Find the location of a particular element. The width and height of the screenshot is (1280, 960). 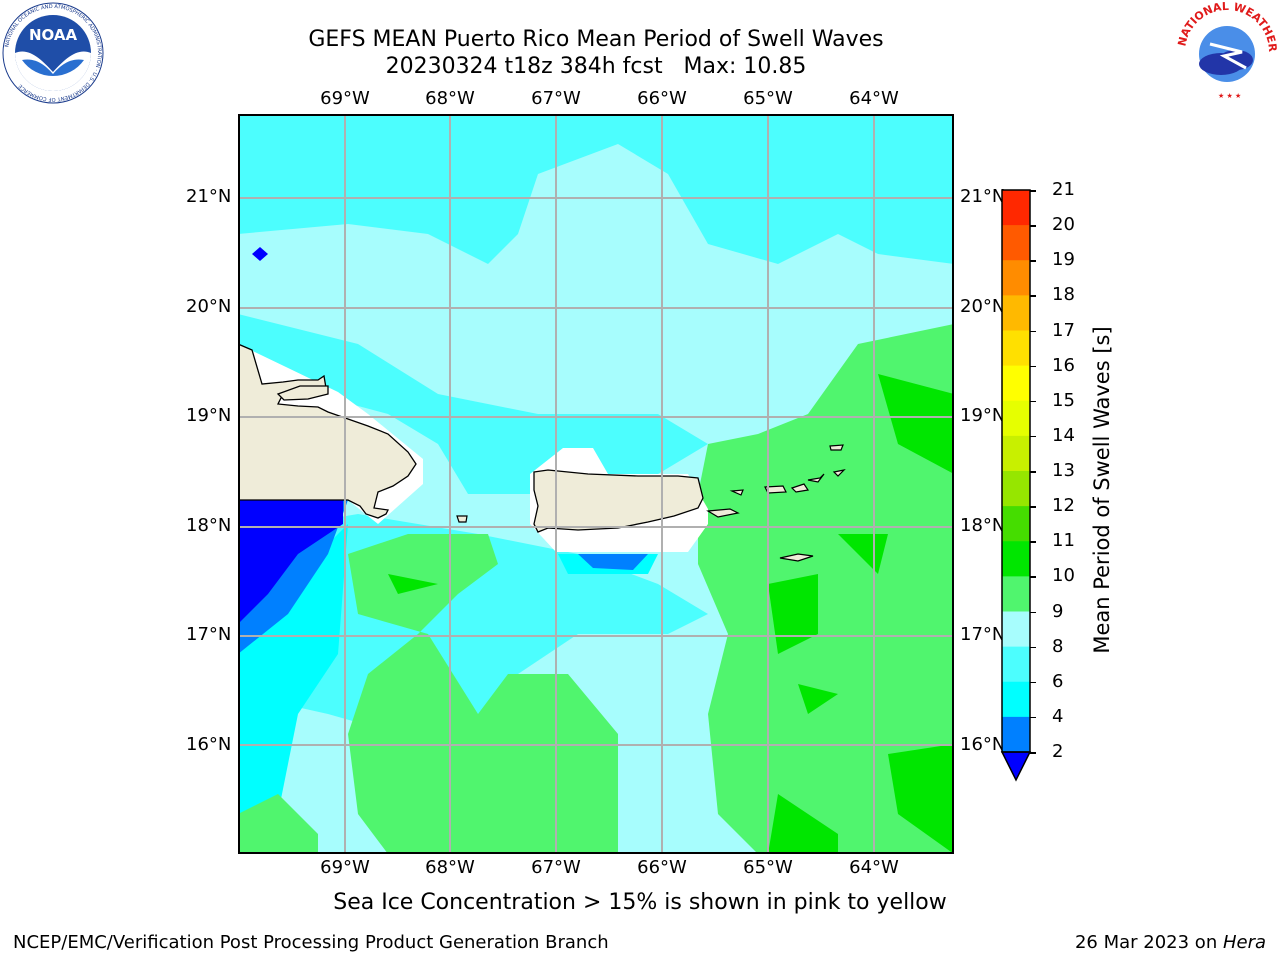

lat-label-right: 16°N is located at coordinates (983, 744).